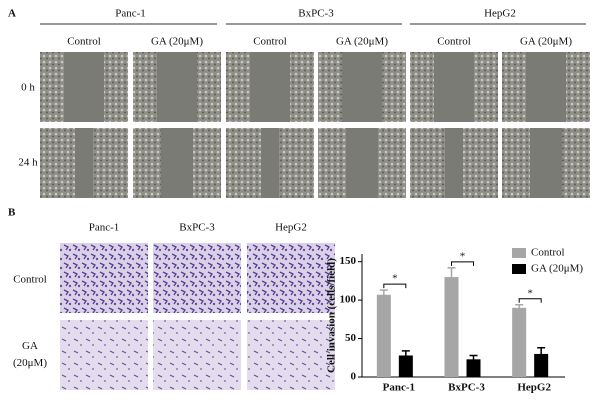 This screenshot has width=600, height=401. I want to click on y-tick-label: 100, so click(348, 300).